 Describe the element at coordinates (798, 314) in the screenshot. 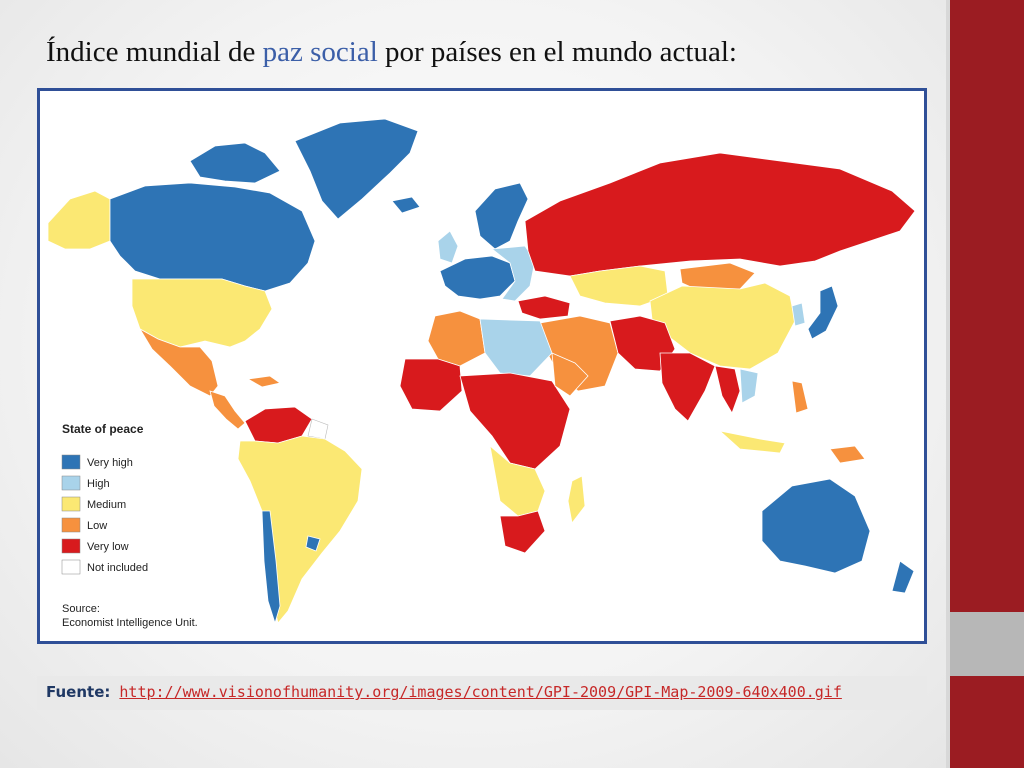

I see `region-korea` at that location.